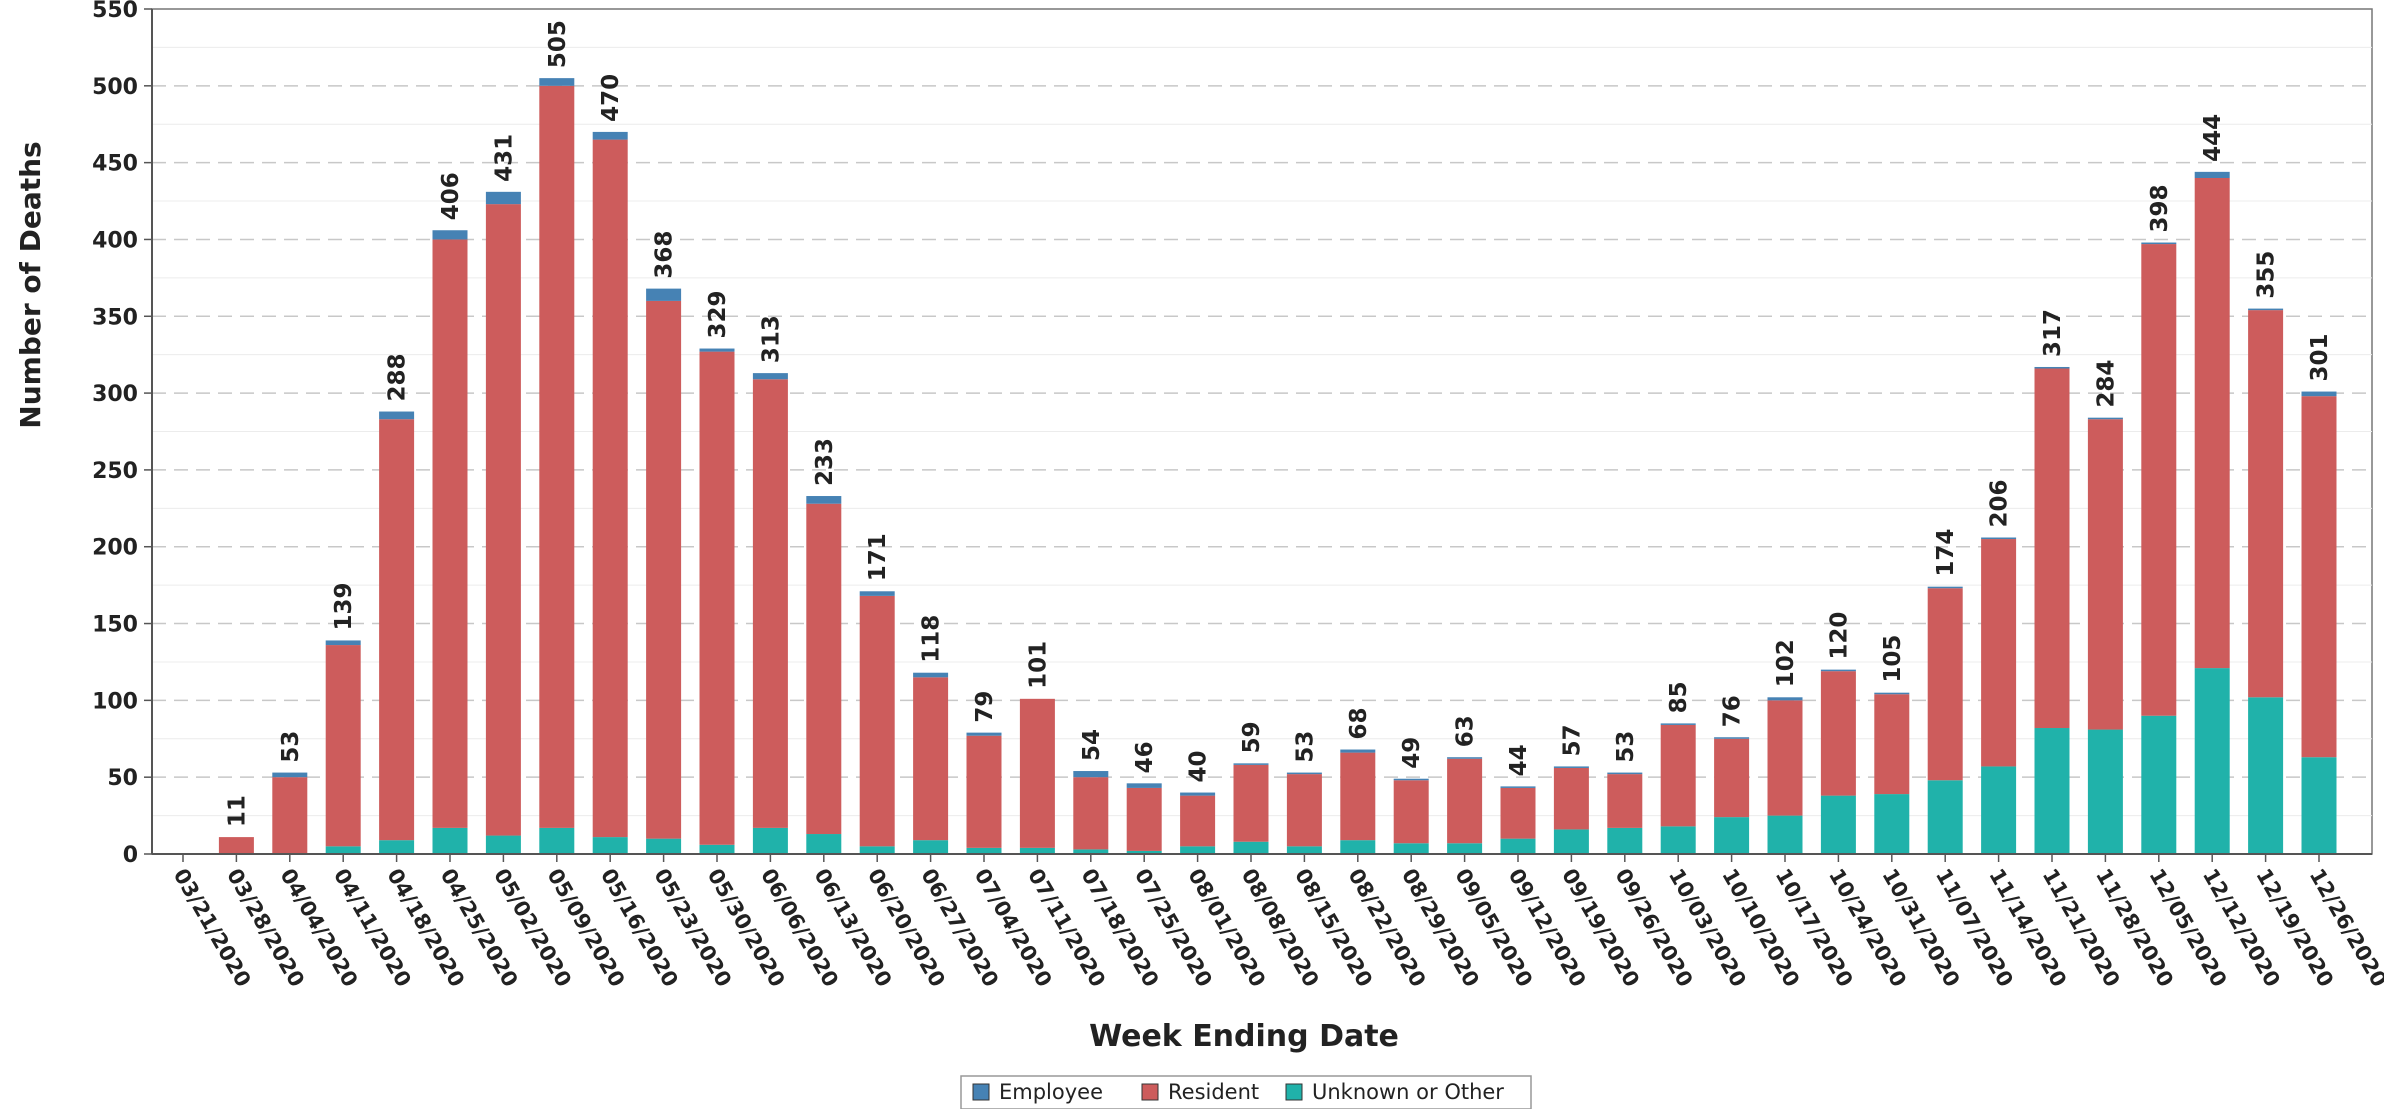  I want to click on bar-total-label: 59, so click(1252, 737).